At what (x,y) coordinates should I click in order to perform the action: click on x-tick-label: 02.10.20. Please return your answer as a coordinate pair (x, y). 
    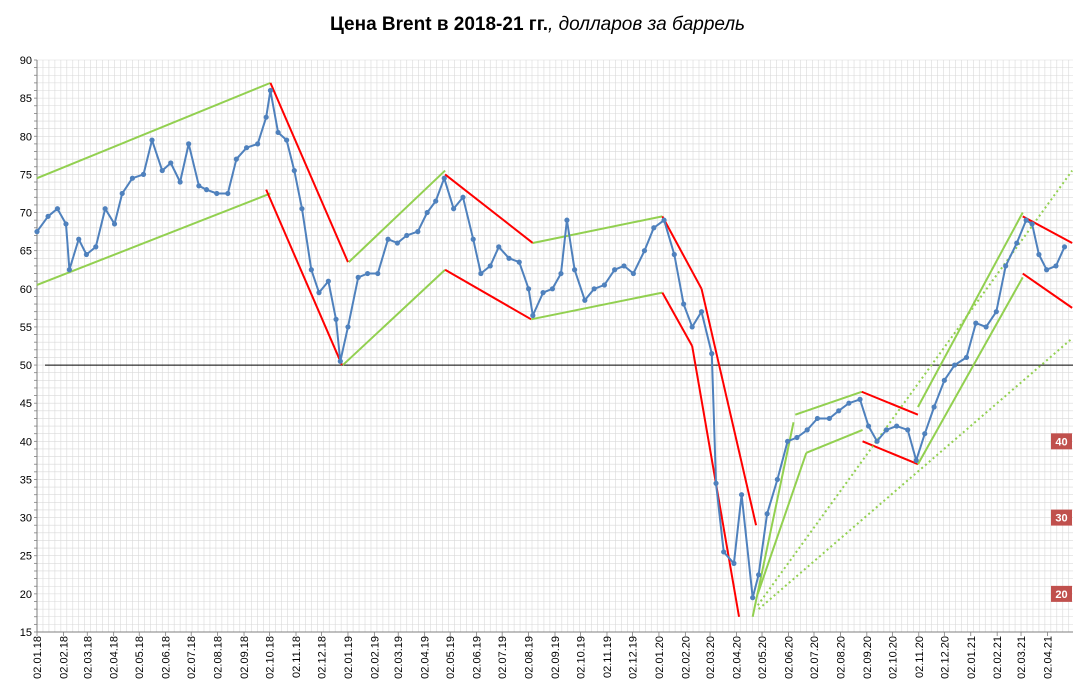
    Looking at the image, I should click on (893, 657).